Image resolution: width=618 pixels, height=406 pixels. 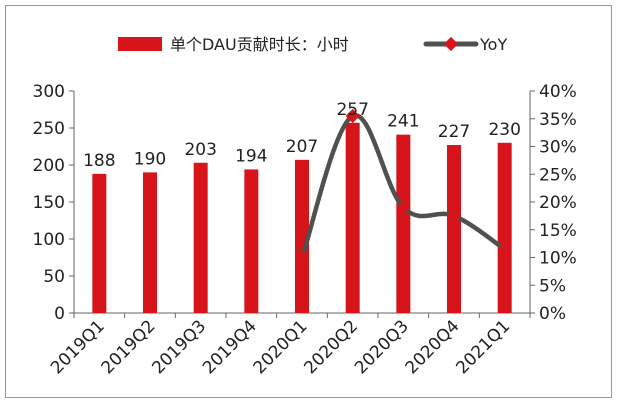 I want to click on bar-value-label: 194, so click(x=251, y=156).